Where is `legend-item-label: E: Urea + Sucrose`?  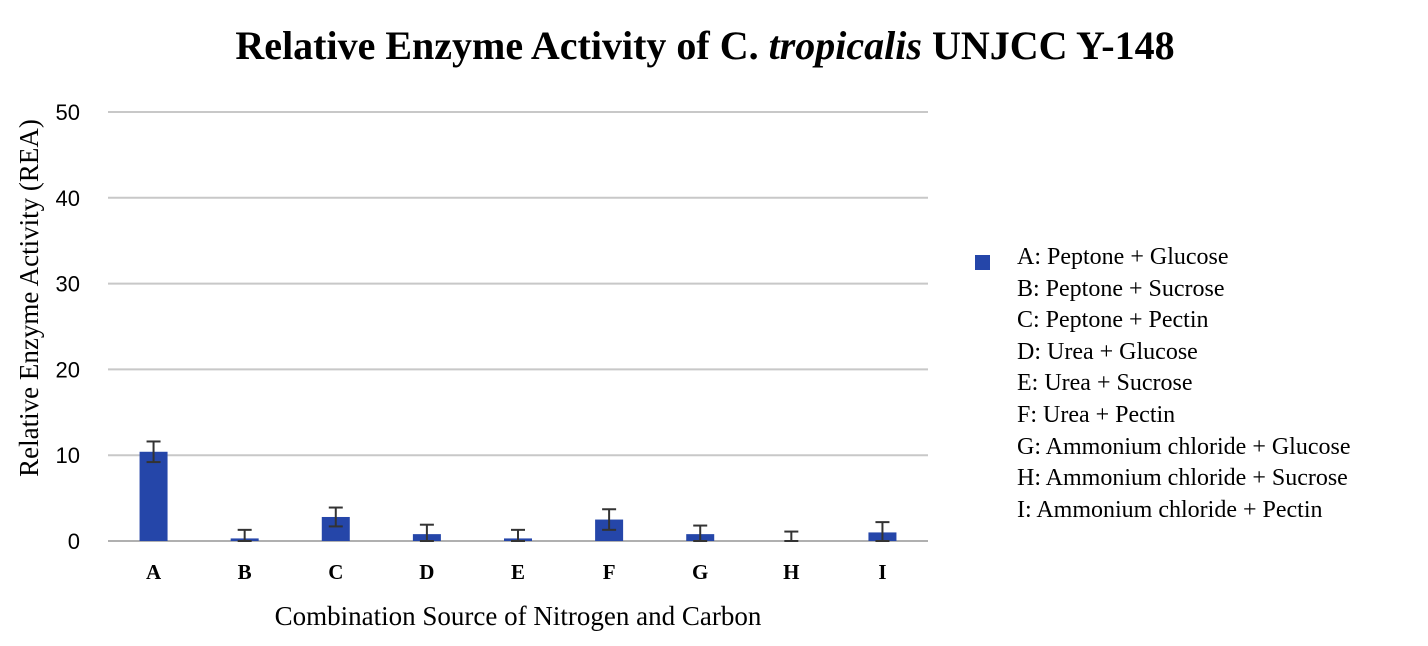
legend-item-label: E: Urea + Sucrose is located at coordinates (1105, 383).